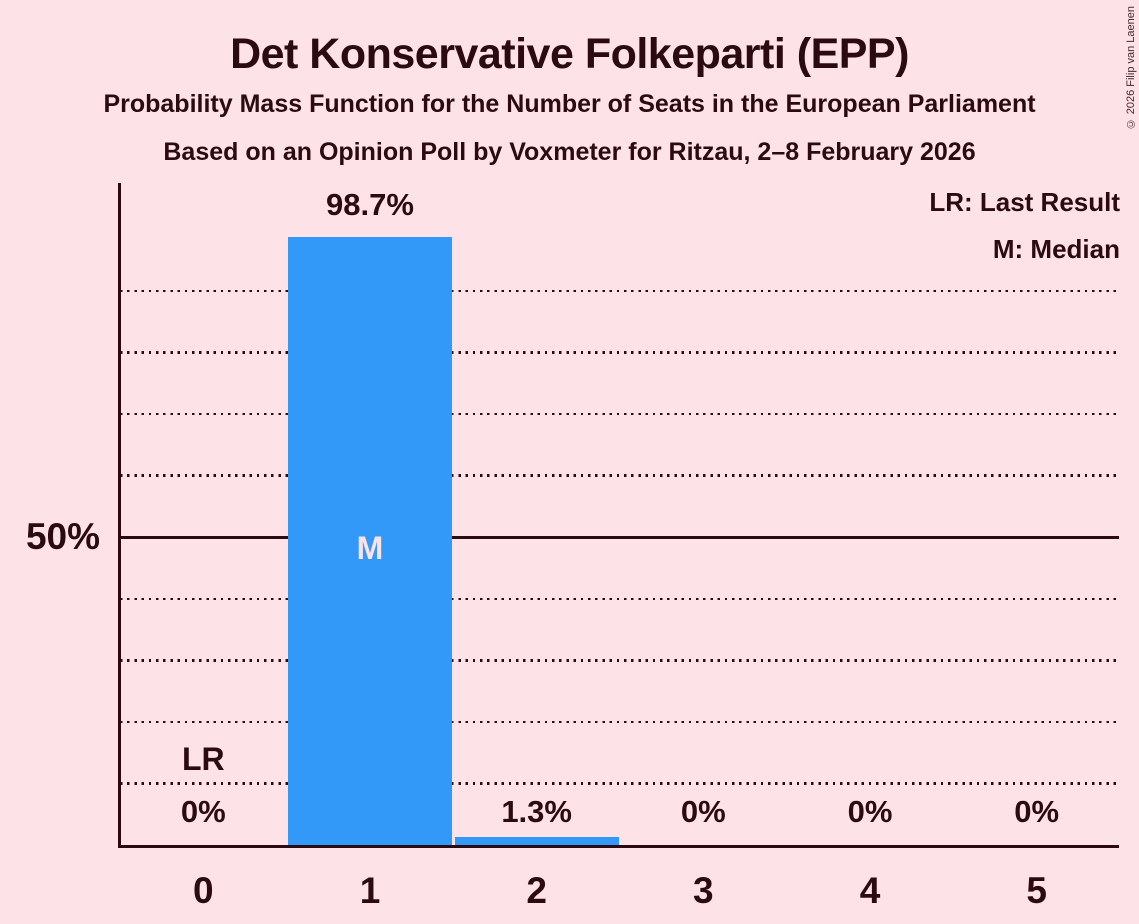  What do you see at coordinates (1024, 202) in the screenshot?
I see `legend-last-result-label: LR: Last Result` at bounding box center [1024, 202].